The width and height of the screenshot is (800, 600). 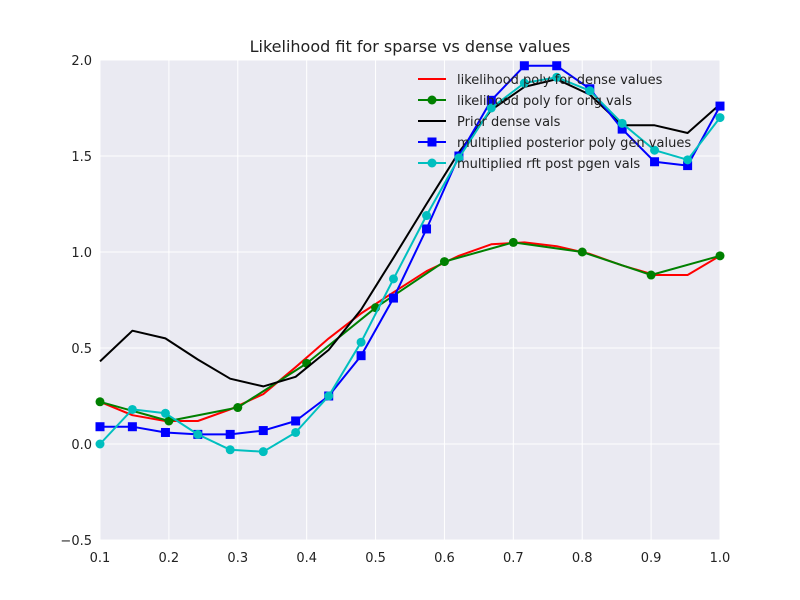 I want to click on legend-label: Prior dense vals, so click(x=509, y=122).